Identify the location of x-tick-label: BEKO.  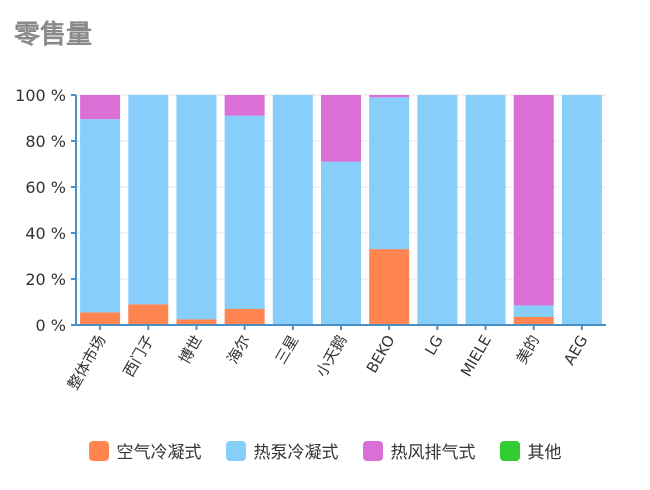
(381, 354).